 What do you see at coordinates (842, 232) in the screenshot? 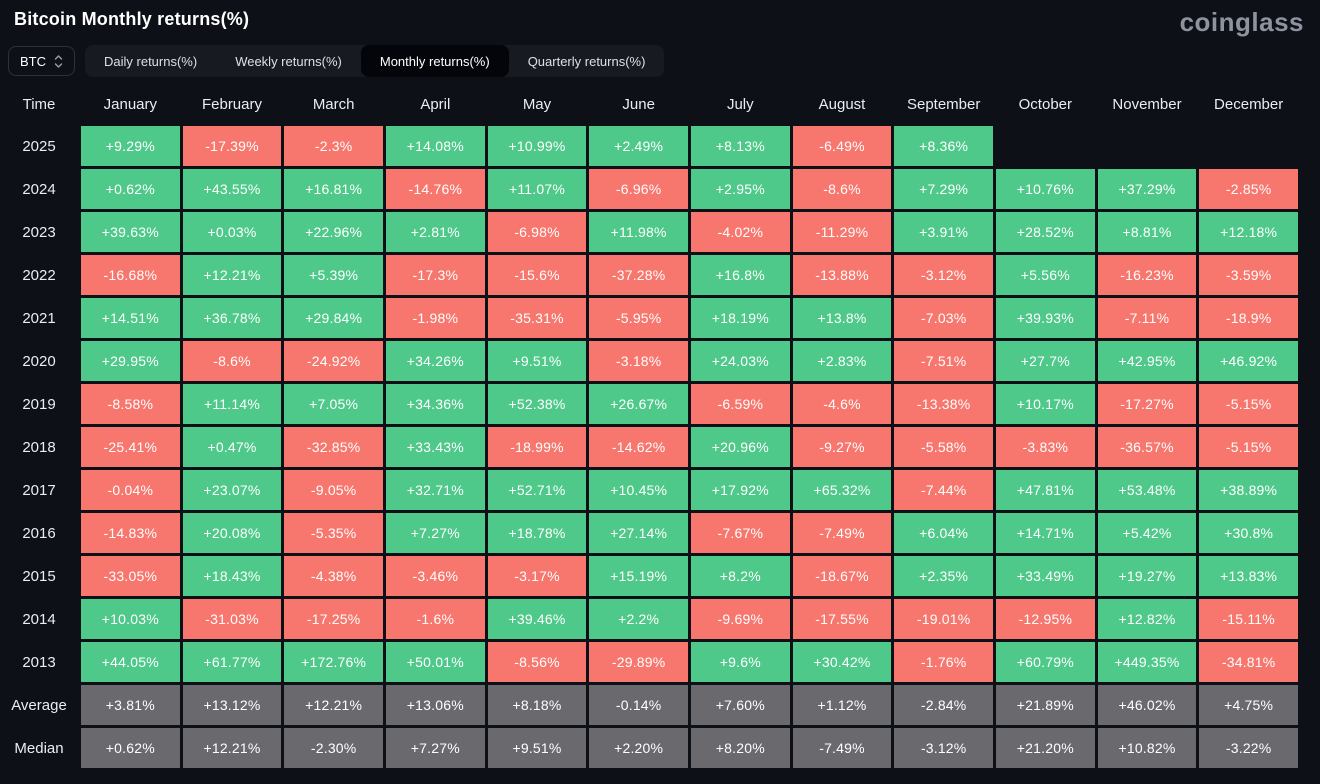
I see `return-cell: -11.29%` at bounding box center [842, 232].